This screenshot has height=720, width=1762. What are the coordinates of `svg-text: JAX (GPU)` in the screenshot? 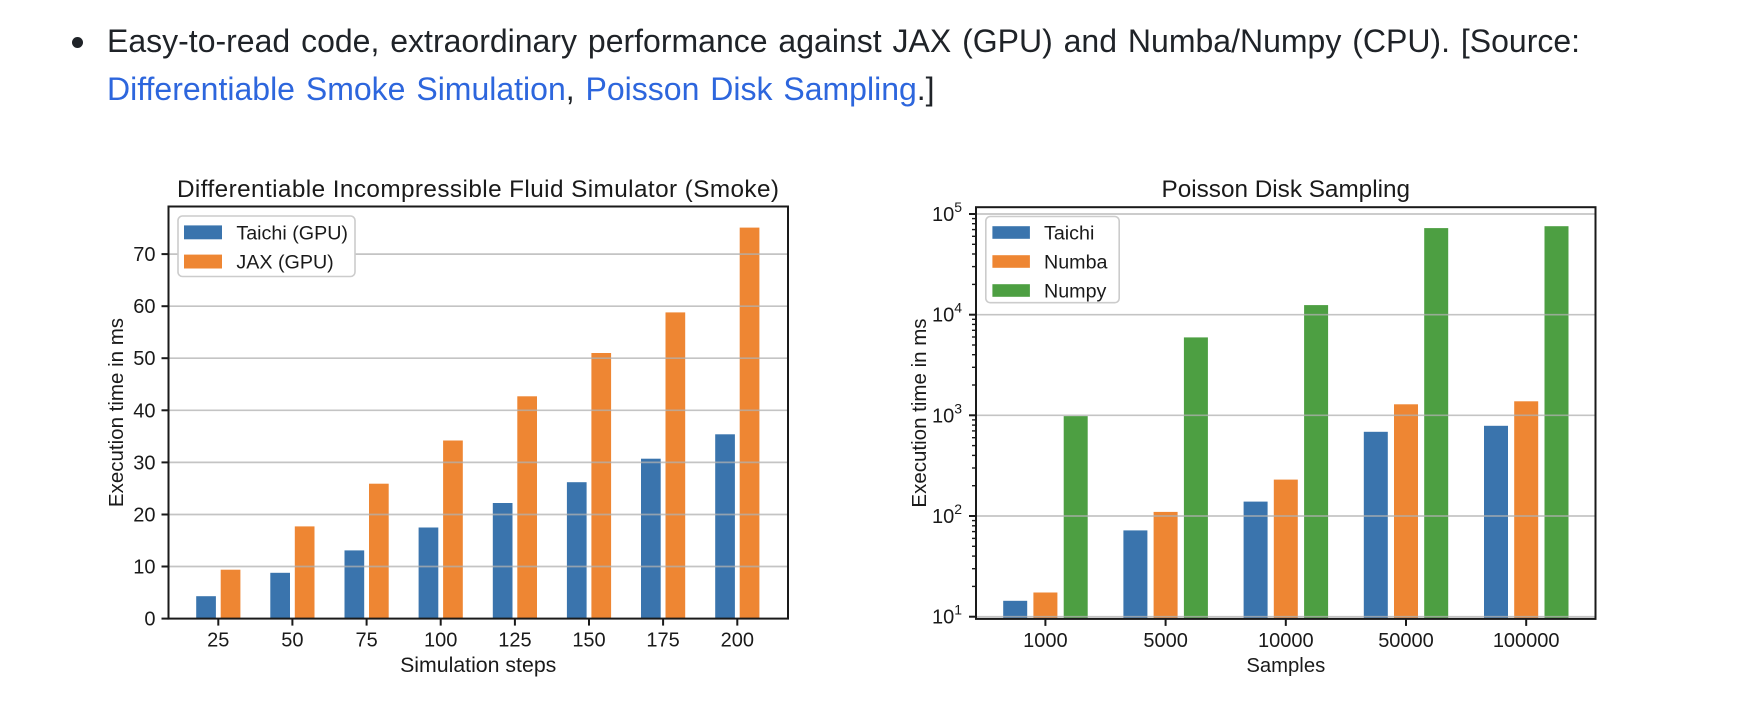 It's located at (284, 263).